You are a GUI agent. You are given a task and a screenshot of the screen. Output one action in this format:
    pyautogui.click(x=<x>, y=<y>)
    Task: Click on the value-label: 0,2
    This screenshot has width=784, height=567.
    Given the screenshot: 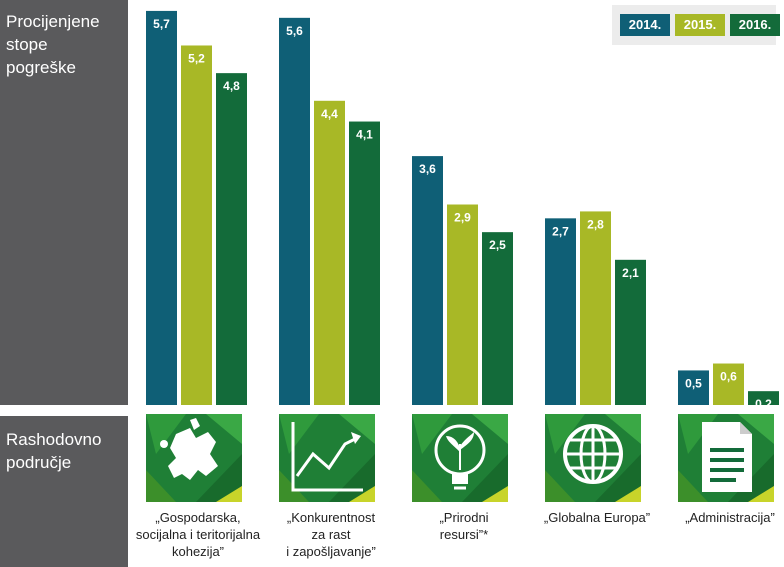 What is the action you would take?
    pyautogui.click(x=763, y=404)
    